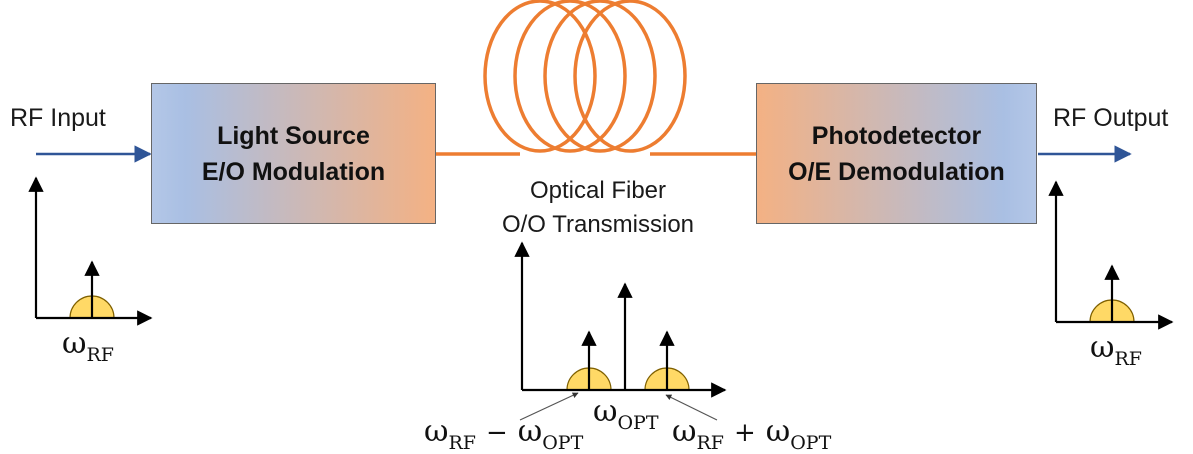  Describe the element at coordinates (691, 407) in the screenshot. I see `upper-sideband-pointer` at that location.